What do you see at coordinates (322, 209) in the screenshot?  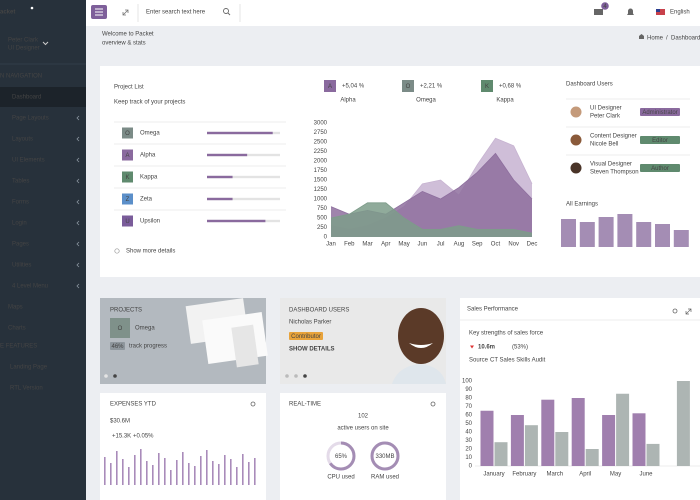 I see `y-tick-label: 750` at bounding box center [322, 209].